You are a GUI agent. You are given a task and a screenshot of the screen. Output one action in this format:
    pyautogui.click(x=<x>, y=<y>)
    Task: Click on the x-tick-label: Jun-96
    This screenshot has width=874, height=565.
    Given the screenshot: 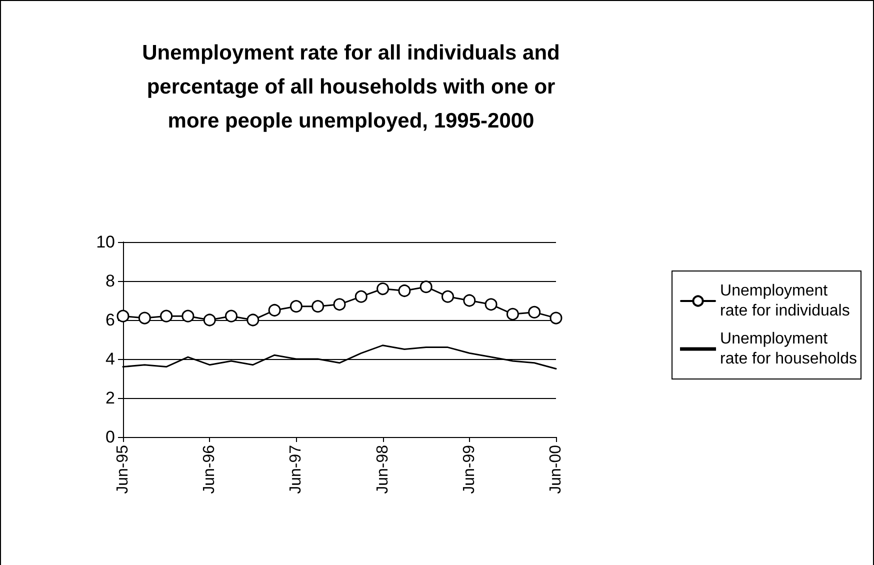 What is the action you would take?
    pyautogui.click(x=209, y=469)
    